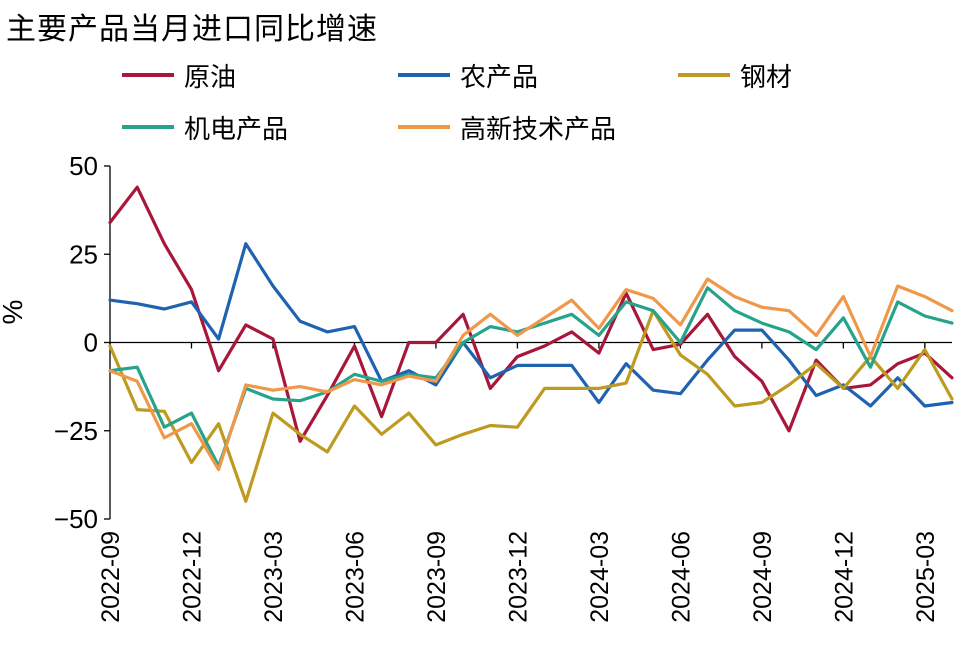 The image size is (960, 647). What do you see at coordinates (83, 166) in the screenshot?
I see `y-tick-label: 50` at bounding box center [83, 166].